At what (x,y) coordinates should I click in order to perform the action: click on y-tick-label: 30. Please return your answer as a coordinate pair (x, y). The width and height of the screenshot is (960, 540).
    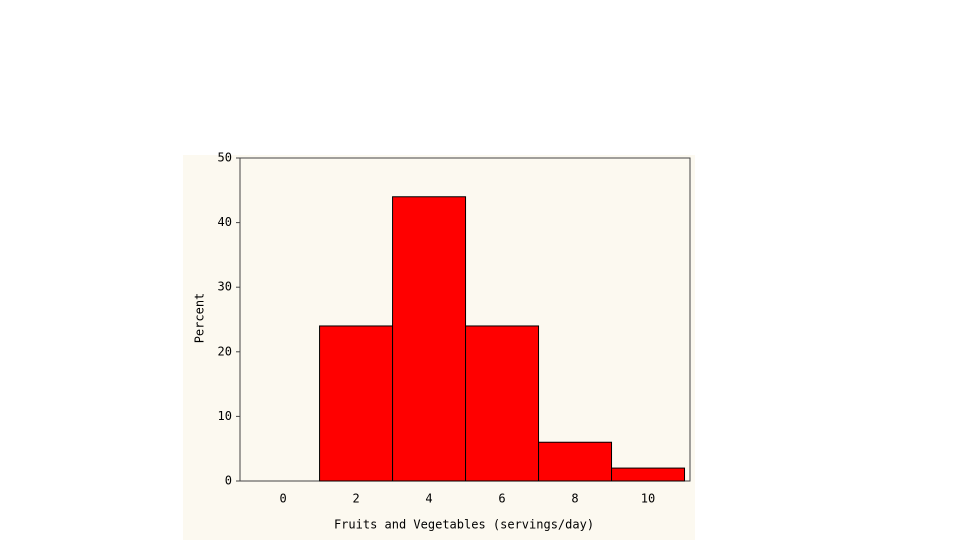
    Looking at the image, I should click on (225, 287).